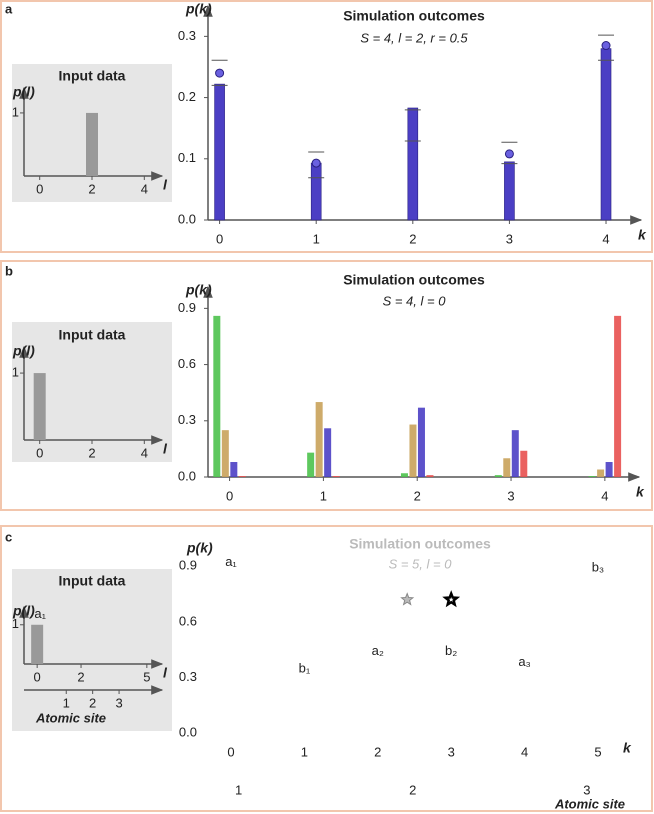  I want to click on x-tick-label: 5, so click(146, 676).